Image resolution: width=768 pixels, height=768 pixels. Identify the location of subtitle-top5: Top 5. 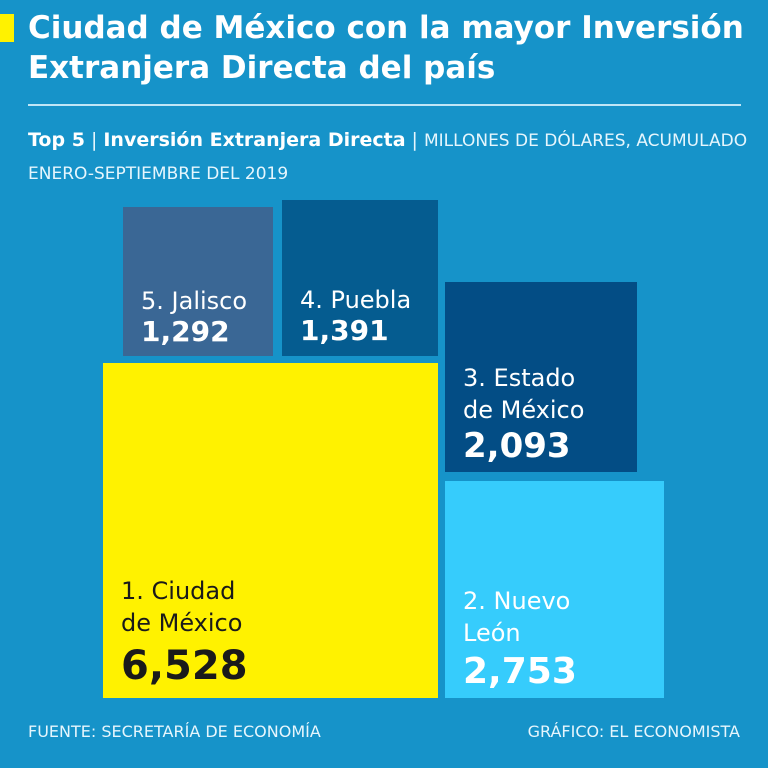
(56, 140).